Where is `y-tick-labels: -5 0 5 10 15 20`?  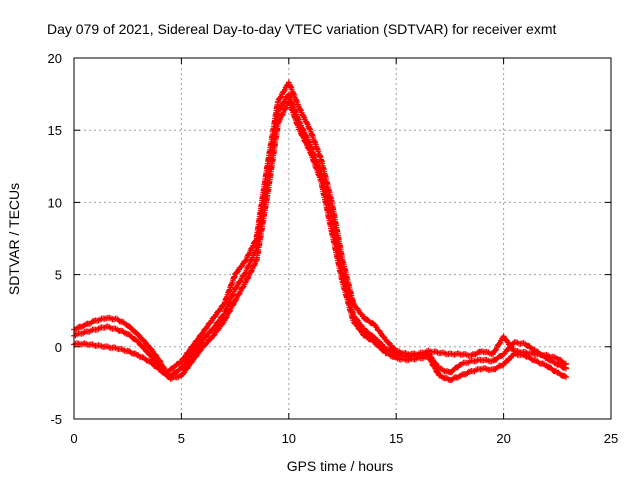
y-tick-labels: -5 0 5 10 15 20 is located at coordinates (55, 239).